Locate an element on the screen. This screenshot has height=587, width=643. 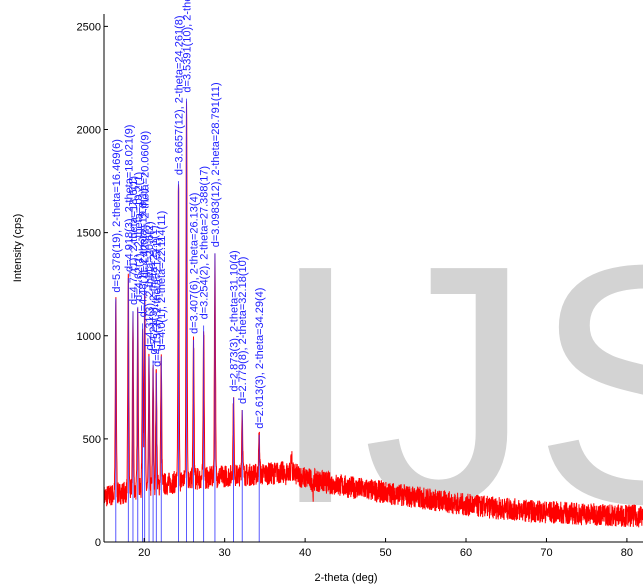
peak-label: d=4.48(1), 2-theta=19.8(1) is located at coordinates (144, 252).